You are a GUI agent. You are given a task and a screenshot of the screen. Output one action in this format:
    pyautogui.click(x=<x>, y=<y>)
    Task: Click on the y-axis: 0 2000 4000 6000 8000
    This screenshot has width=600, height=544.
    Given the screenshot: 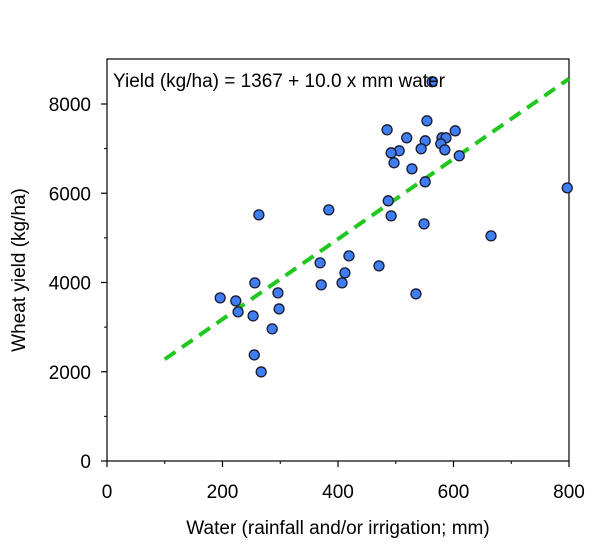 What is the action you would take?
    pyautogui.click(x=78, y=284)
    